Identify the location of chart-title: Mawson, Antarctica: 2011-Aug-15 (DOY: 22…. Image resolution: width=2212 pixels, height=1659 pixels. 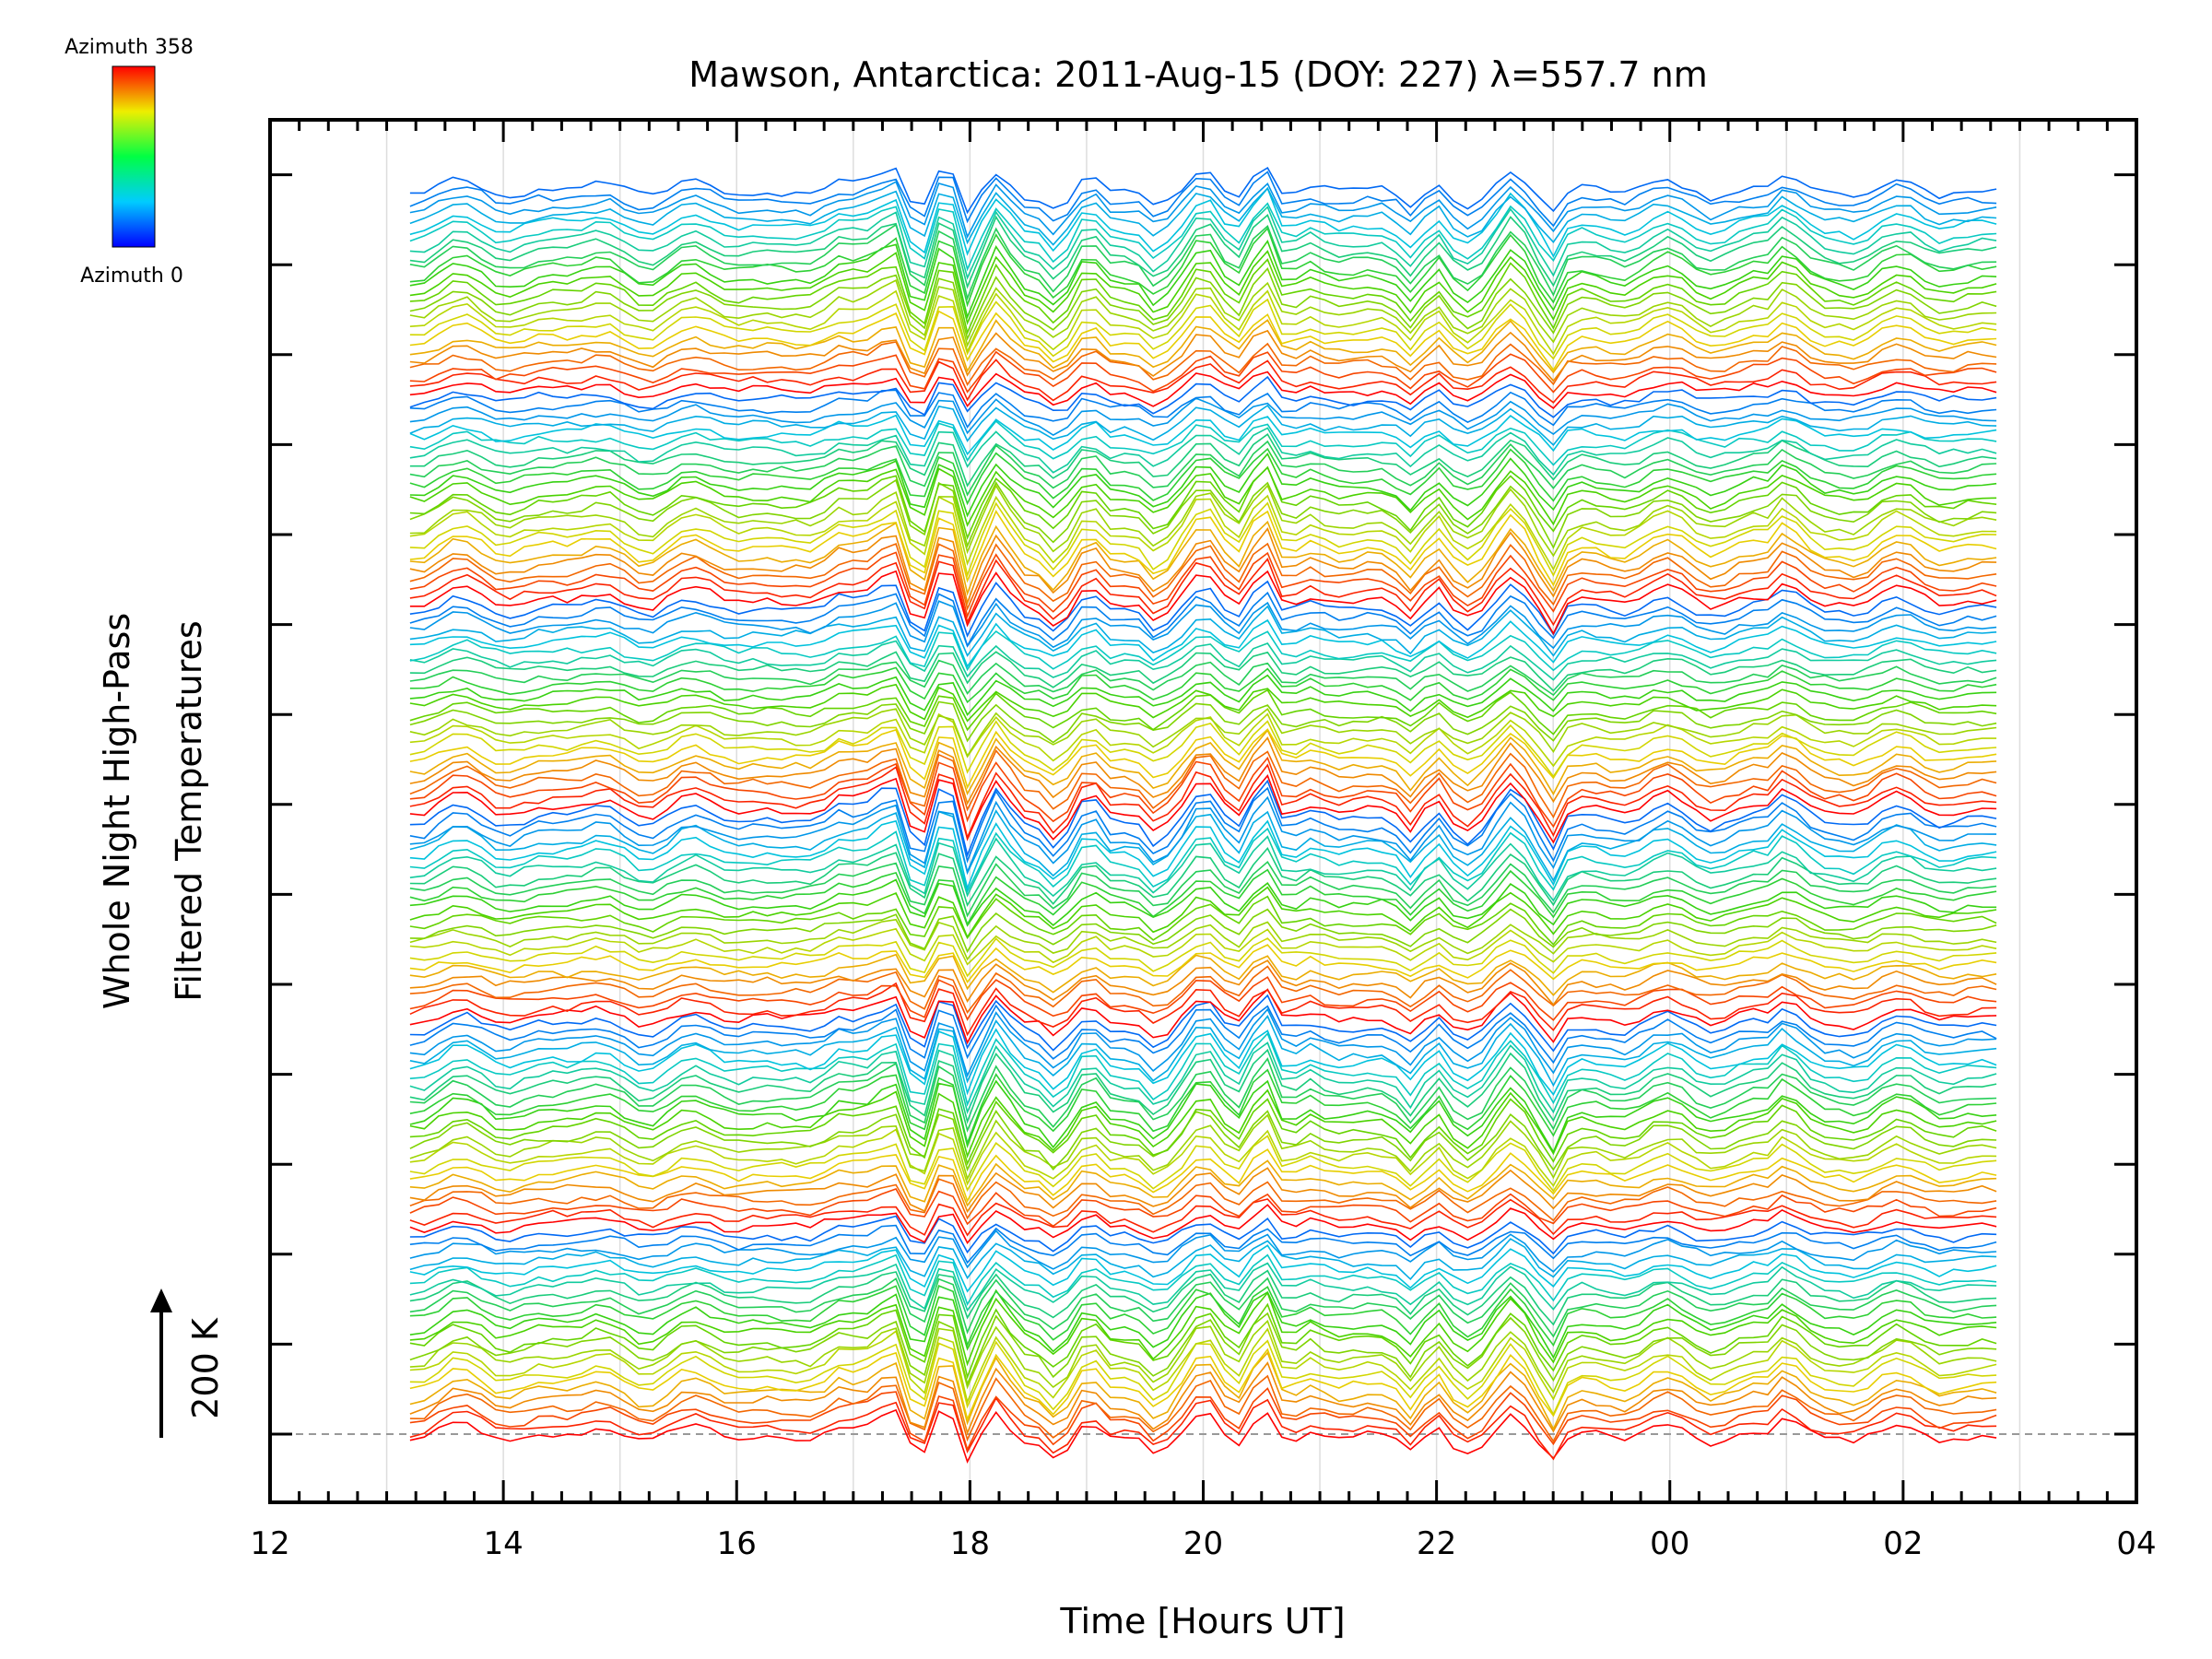
(1198, 74).